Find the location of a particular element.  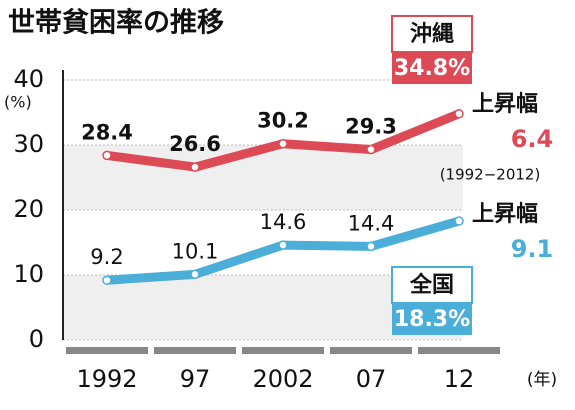

value-label: 28.4 is located at coordinates (107, 132).